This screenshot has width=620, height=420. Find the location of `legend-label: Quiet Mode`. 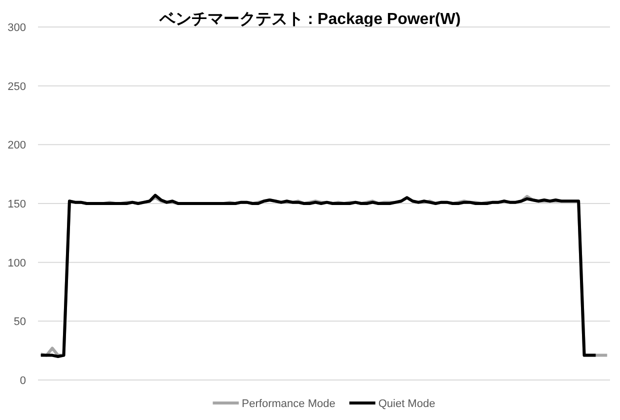

legend-label: Quiet Mode is located at coordinates (407, 404).